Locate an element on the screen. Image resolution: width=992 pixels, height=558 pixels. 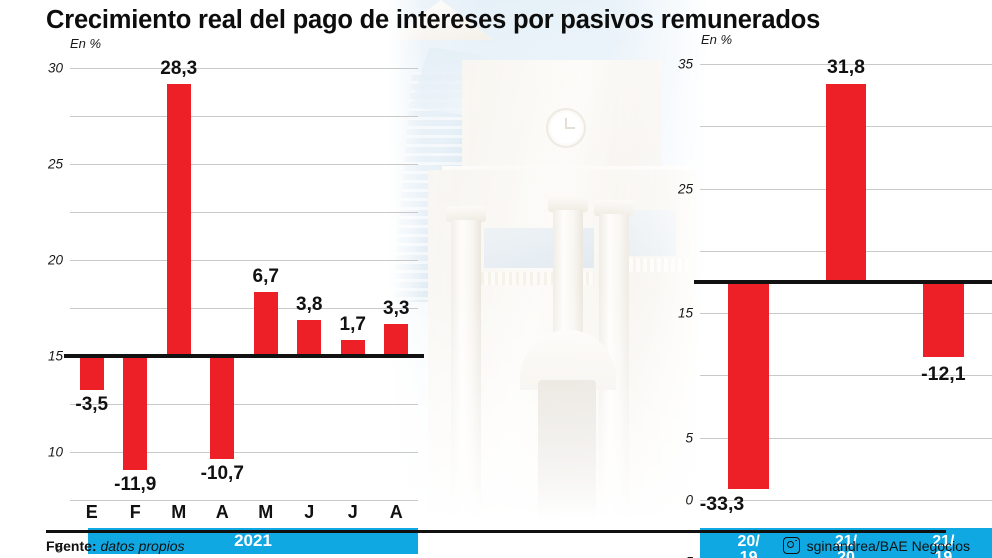
bar-value-label: -10,7 is located at coordinates (222, 473).